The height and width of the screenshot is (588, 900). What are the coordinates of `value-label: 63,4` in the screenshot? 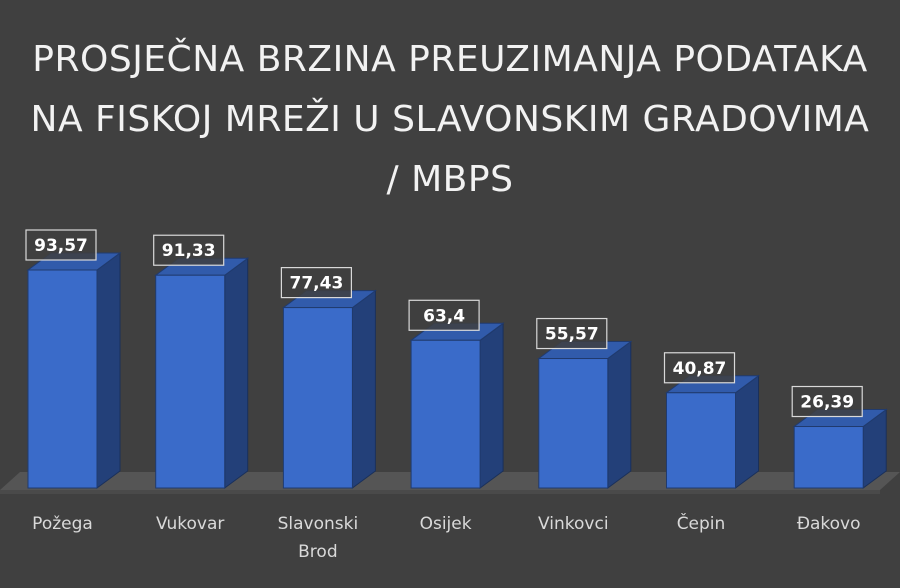 It's located at (444, 316).